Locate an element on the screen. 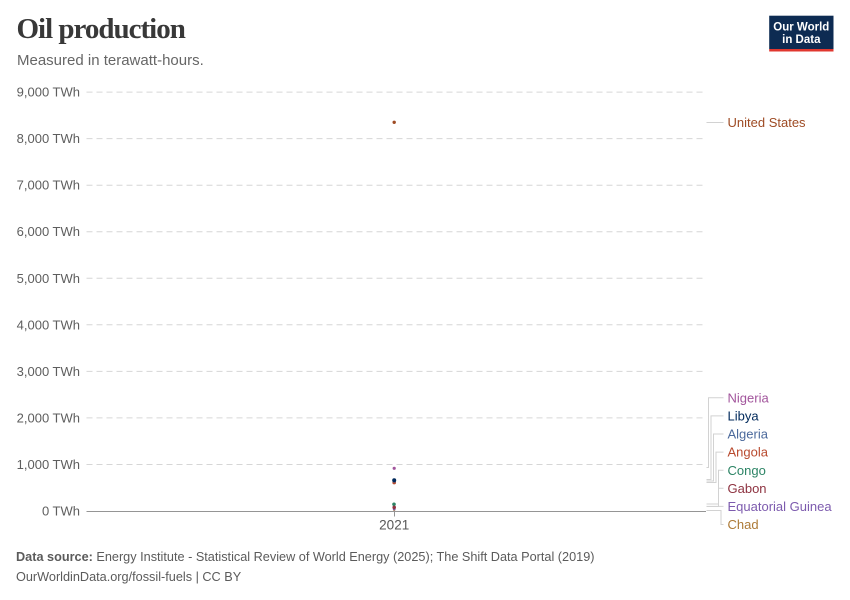  svg-text: in Data is located at coordinates (801, 40).